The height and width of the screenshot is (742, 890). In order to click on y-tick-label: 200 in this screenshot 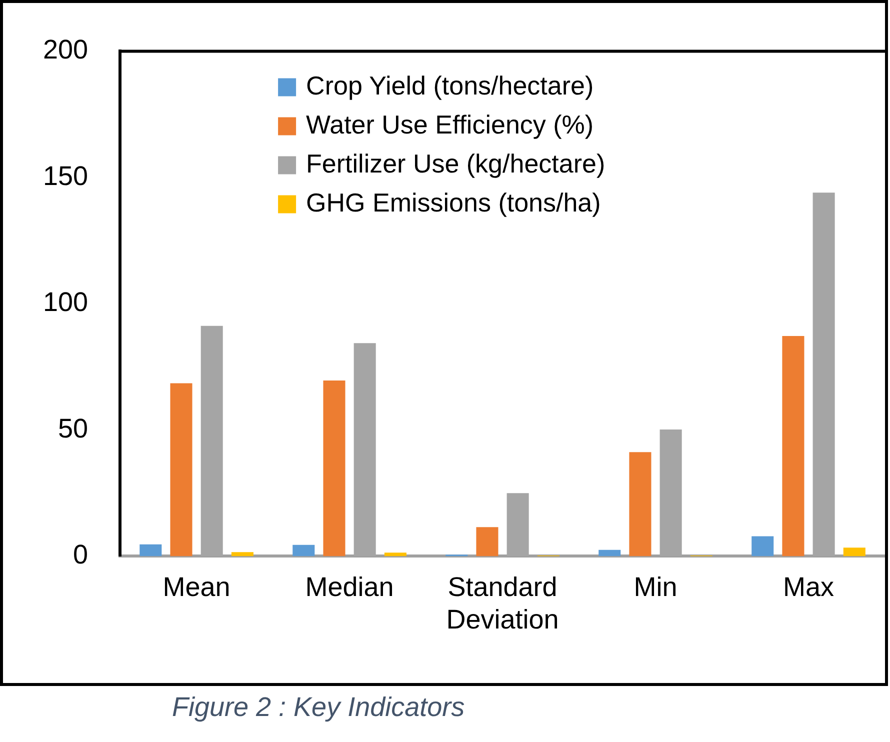, I will do `click(65, 49)`.